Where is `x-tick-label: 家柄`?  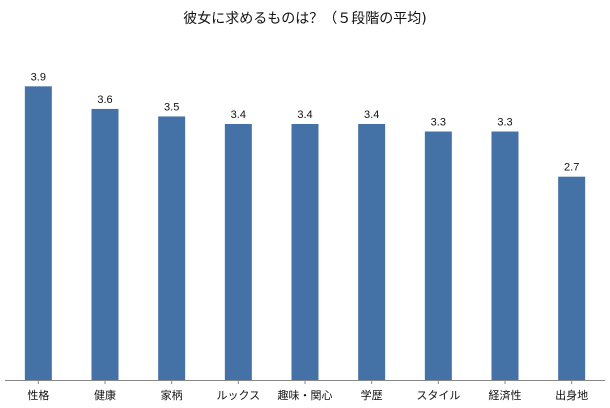 x-tick-label: 家柄 is located at coordinates (172, 395).